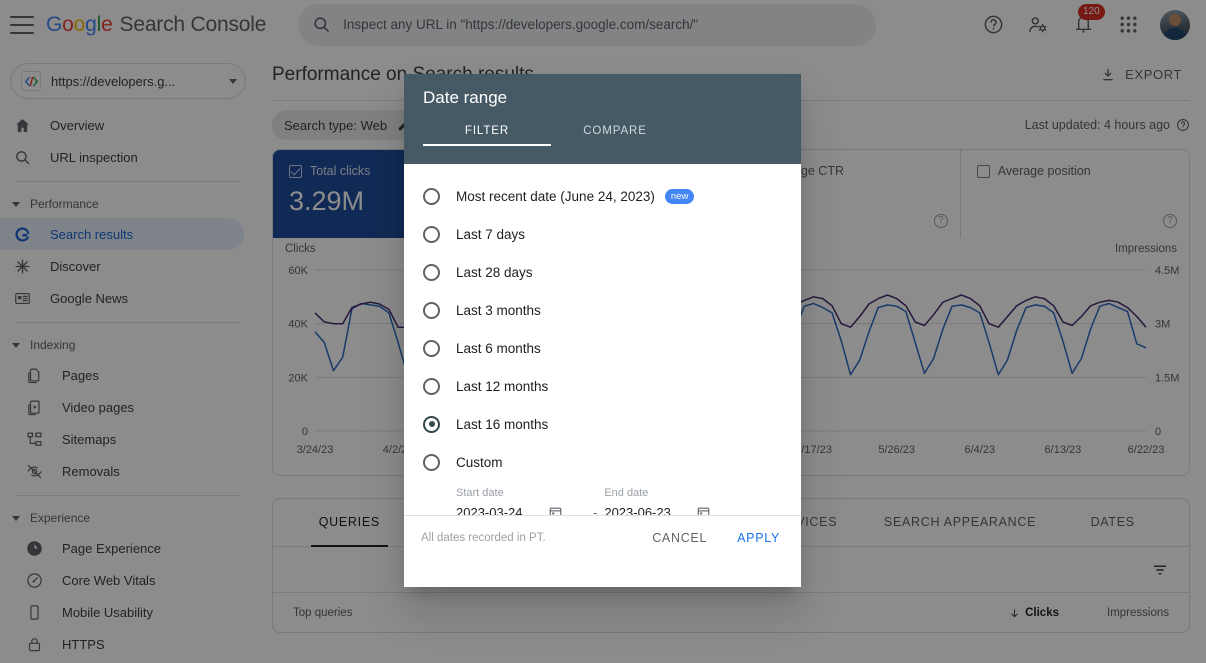  What do you see at coordinates (626, 493) in the screenshot?
I see `end-date-label: End date` at bounding box center [626, 493].